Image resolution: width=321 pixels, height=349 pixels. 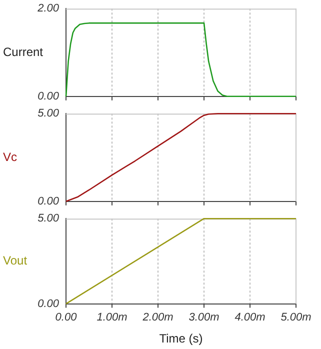 I want to click on x-tick-label: 5.00m, so click(x=296, y=317).